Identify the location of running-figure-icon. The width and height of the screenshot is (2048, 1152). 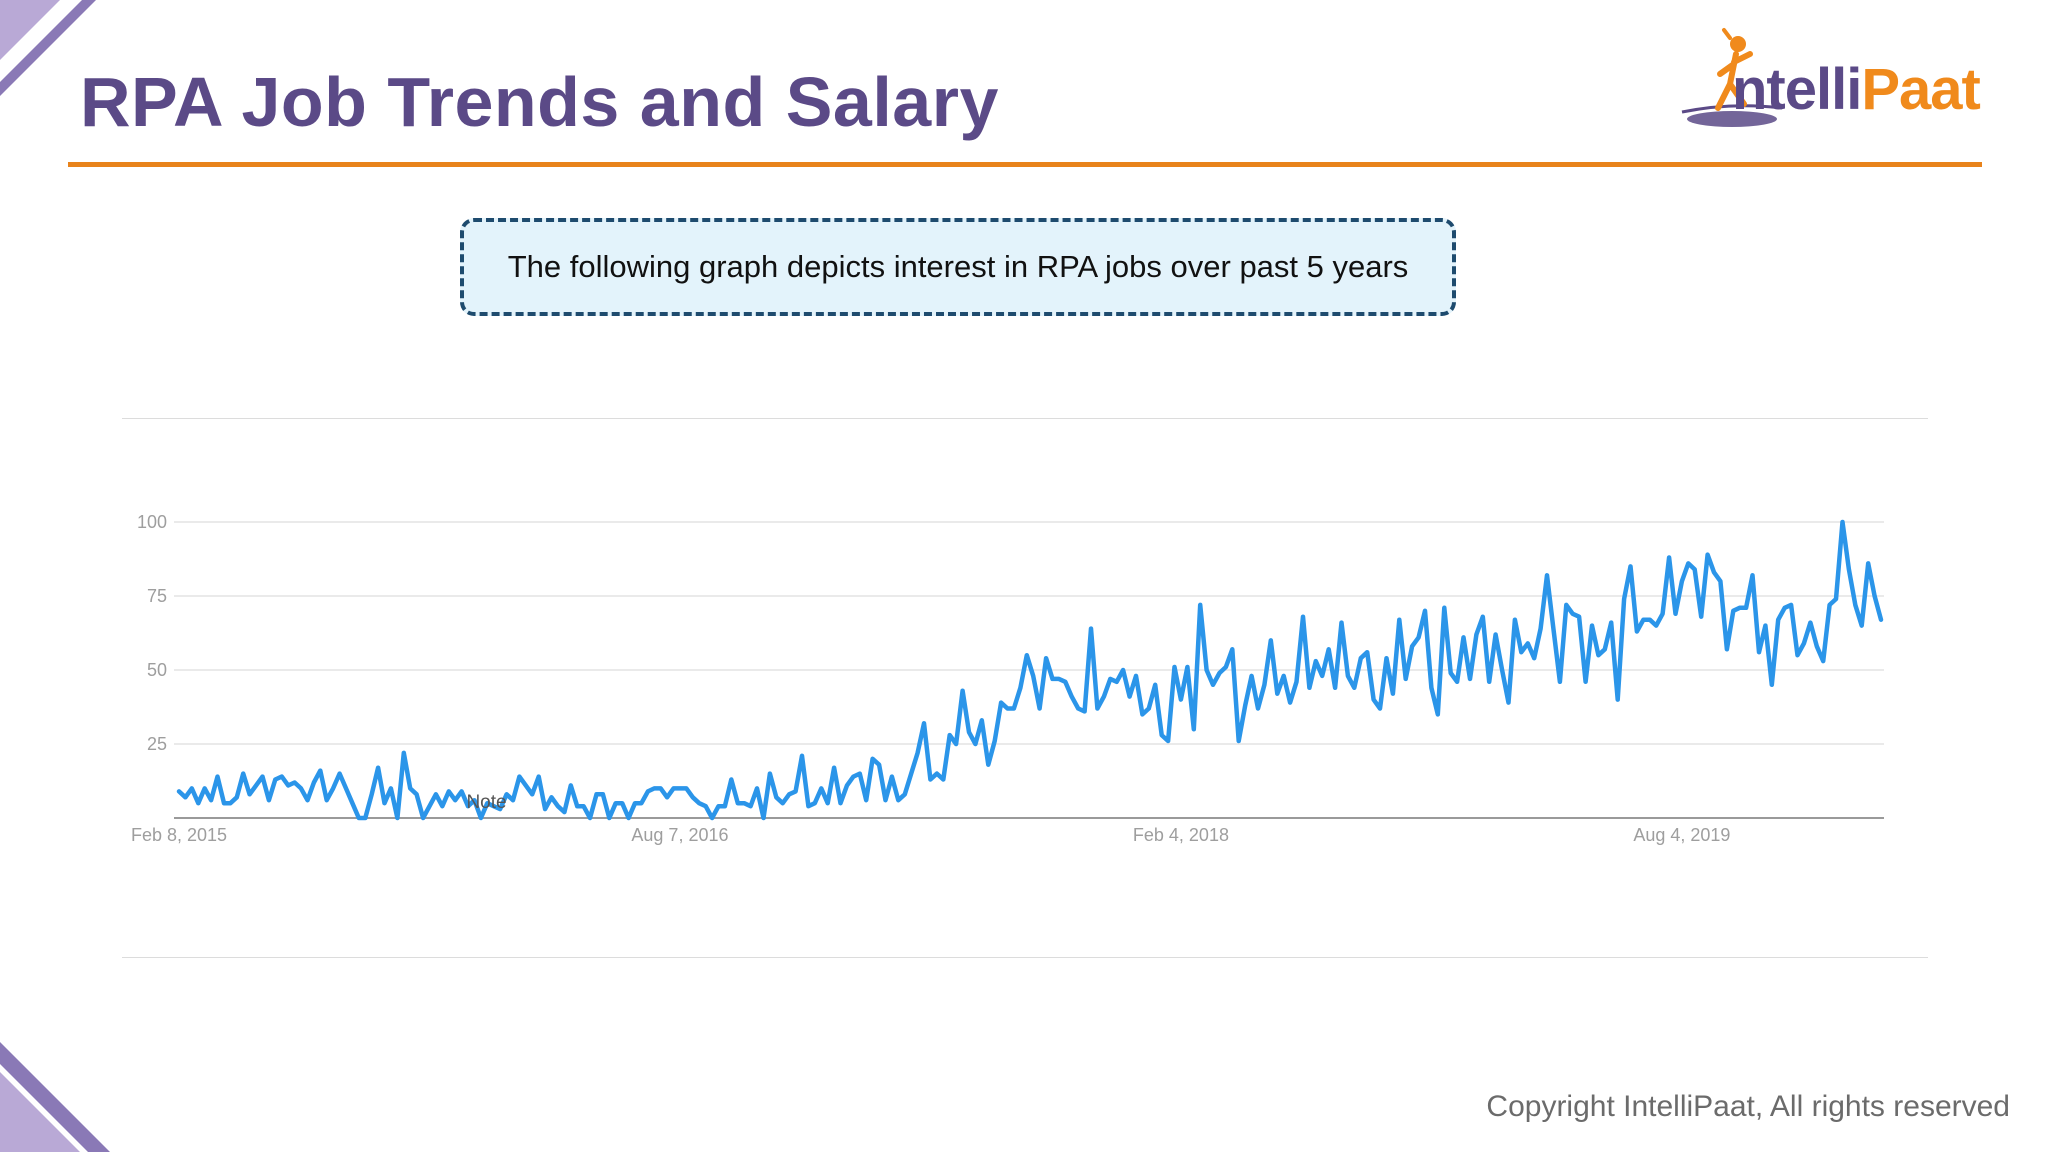
(1732, 77).